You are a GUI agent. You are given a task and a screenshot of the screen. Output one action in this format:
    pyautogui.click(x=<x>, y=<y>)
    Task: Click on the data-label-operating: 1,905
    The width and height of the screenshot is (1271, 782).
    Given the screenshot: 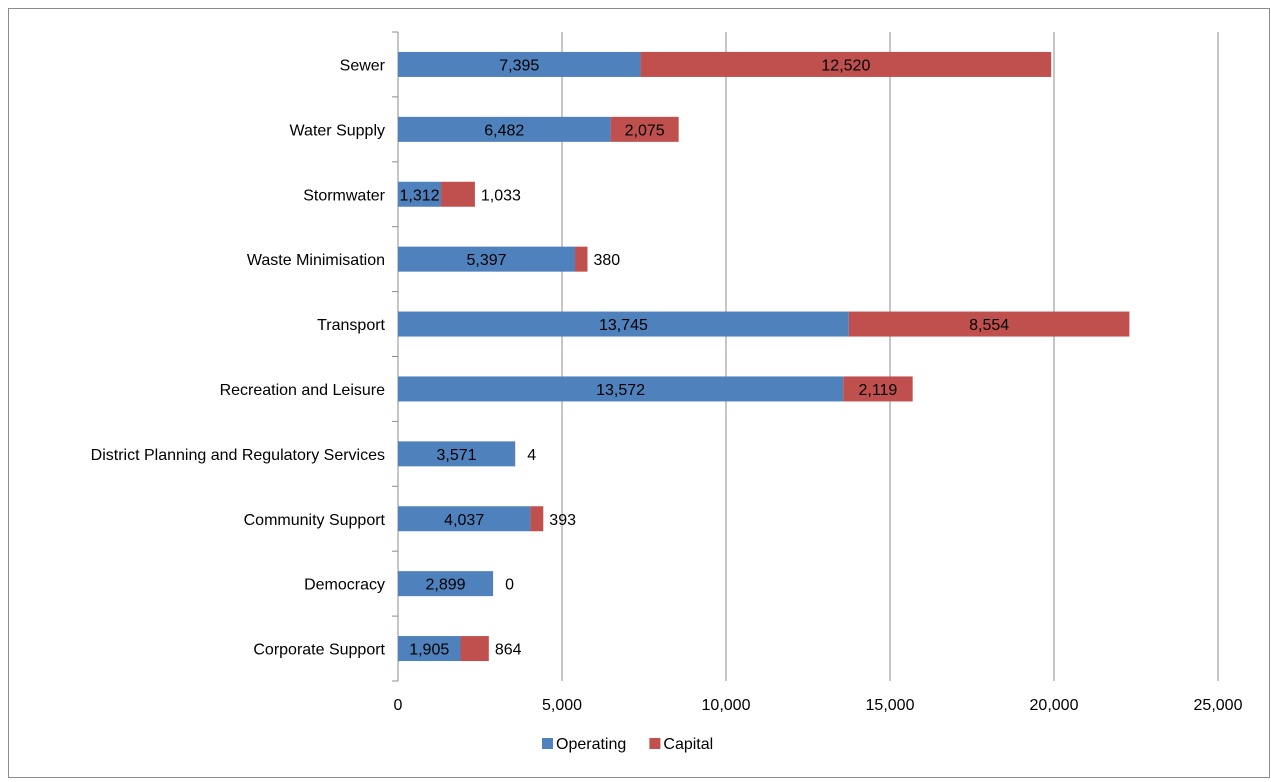 What is the action you would take?
    pyautogui.click(x=429, y=650)
    